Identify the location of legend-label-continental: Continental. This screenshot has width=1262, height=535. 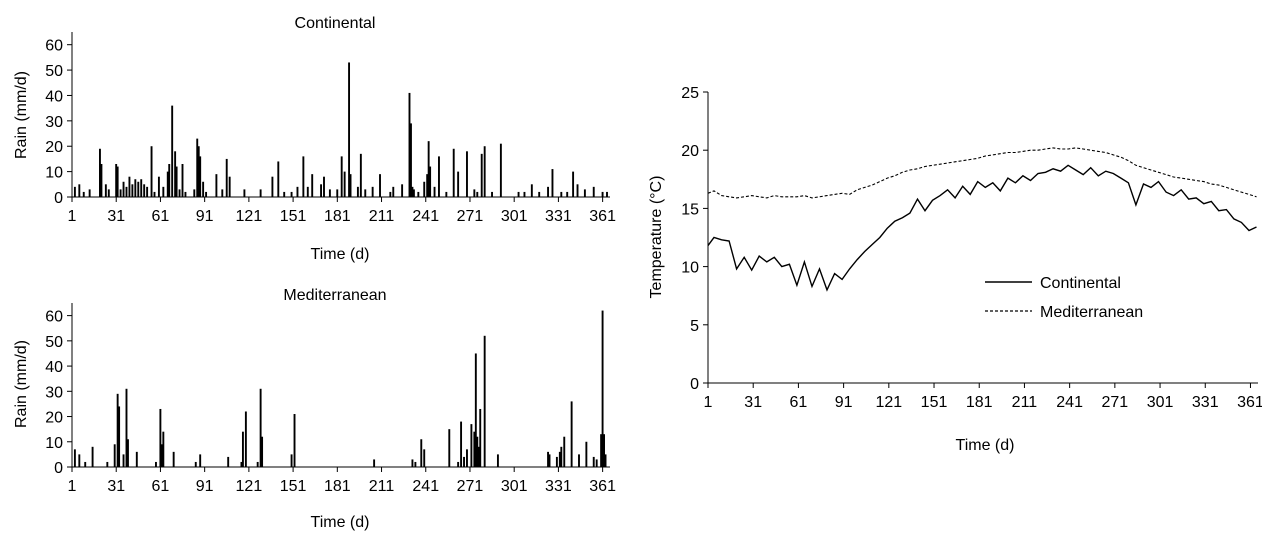
(1080, 283).